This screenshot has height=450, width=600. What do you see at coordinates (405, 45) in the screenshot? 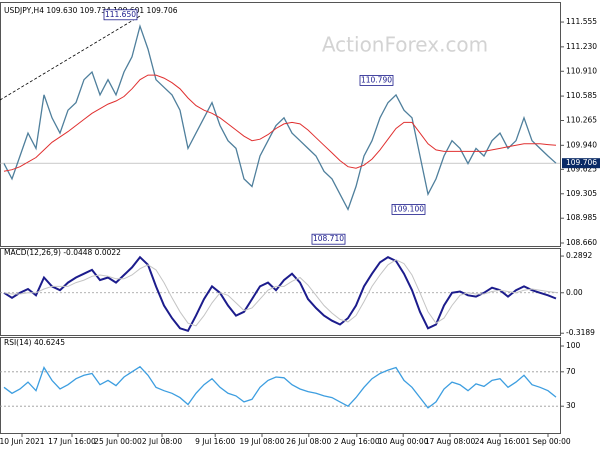
I see `watermark: ActionForex.com` at bounding box center [405, 45].